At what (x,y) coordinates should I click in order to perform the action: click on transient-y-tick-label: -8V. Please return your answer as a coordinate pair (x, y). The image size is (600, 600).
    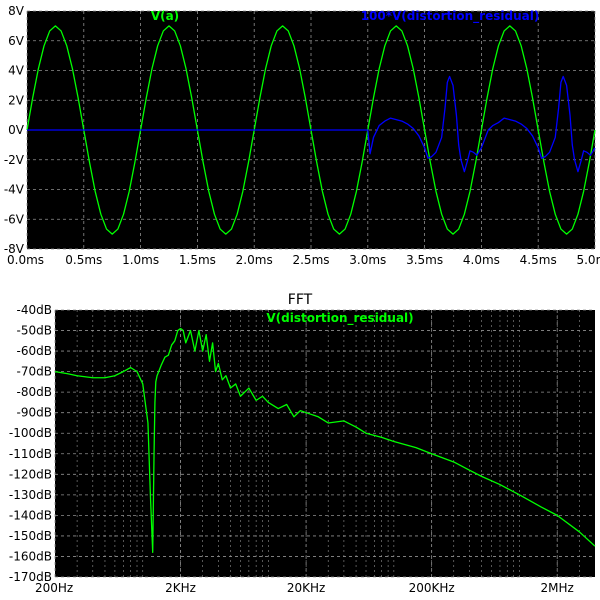
    Looking at the image, I should click on (14, 249).